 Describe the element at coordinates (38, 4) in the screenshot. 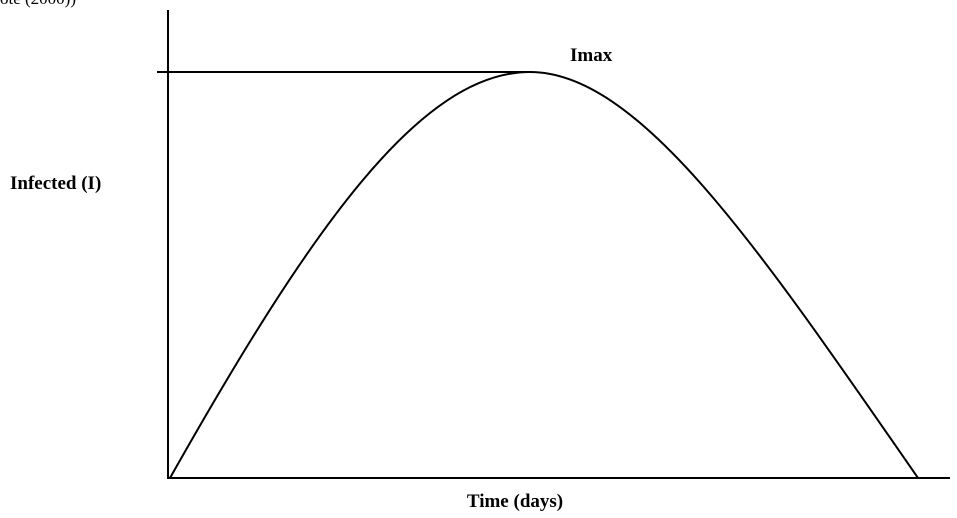

I see `caption-fragment: ote (2000))` at that location.